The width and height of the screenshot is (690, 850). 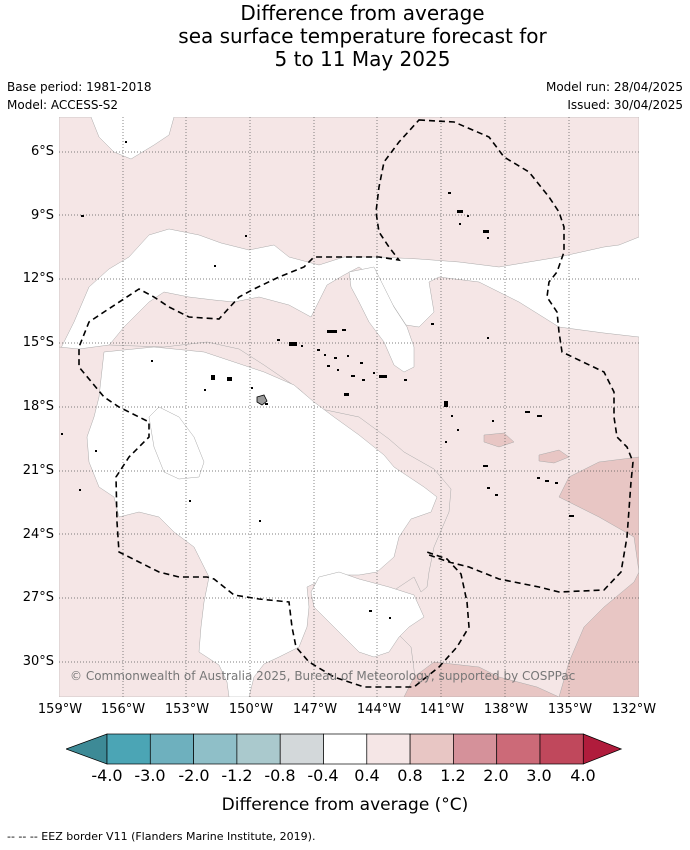 I want to click on lat-label: 12°S, so click(x=38, y=278).